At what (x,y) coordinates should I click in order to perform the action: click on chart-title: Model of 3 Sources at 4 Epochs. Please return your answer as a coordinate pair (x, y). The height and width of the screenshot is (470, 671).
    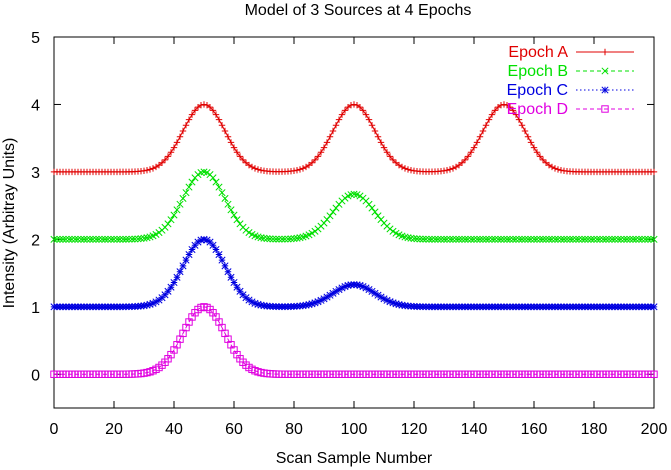
    Looking at the image, I should click on (358, 10).